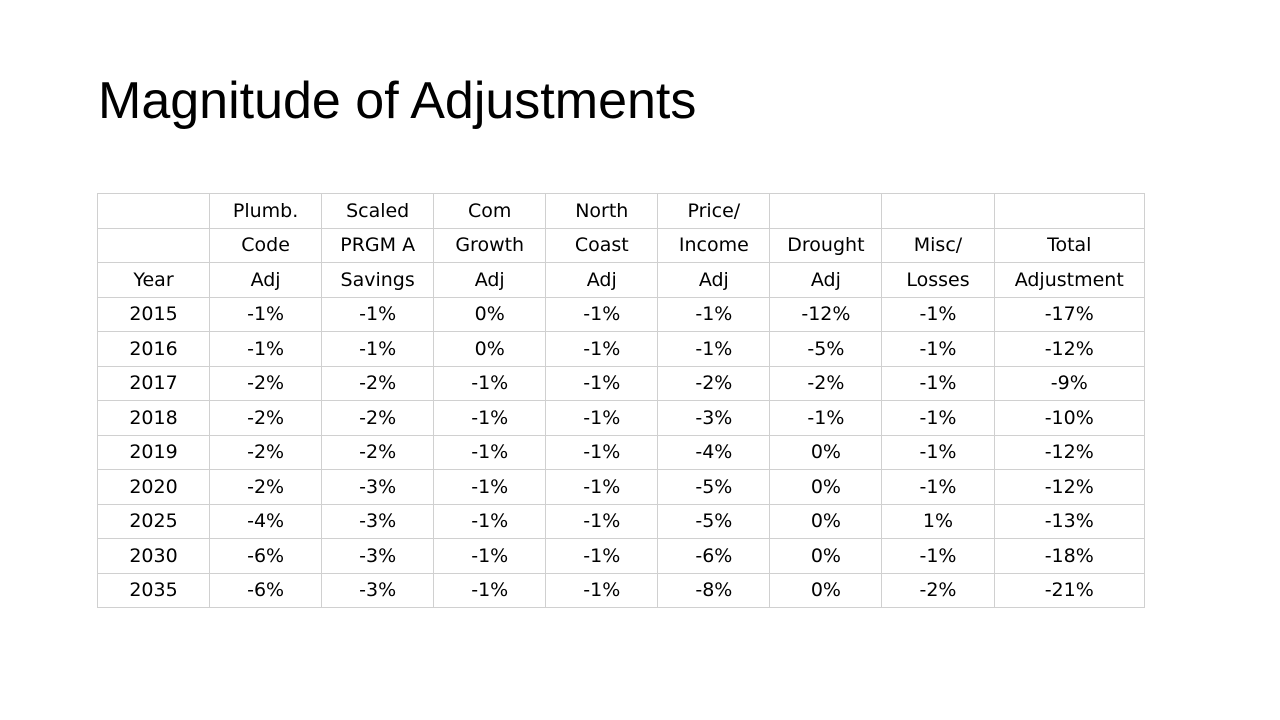 The image size is (1280, 720). Describe the element at coordinates (266, 211) in the screenshot. I see `header-cell-plumb-code-adj: Plumb.` at that location.